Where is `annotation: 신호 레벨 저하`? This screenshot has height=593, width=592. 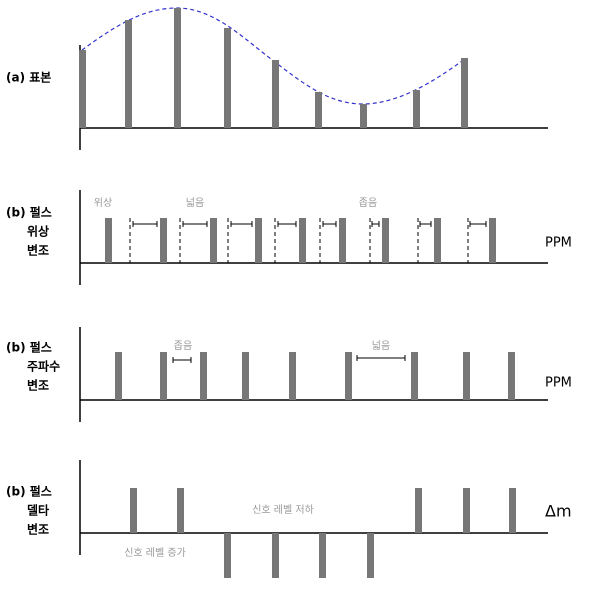 annotation: 신호 레벨 저하 is located at coordinates (283, 509).